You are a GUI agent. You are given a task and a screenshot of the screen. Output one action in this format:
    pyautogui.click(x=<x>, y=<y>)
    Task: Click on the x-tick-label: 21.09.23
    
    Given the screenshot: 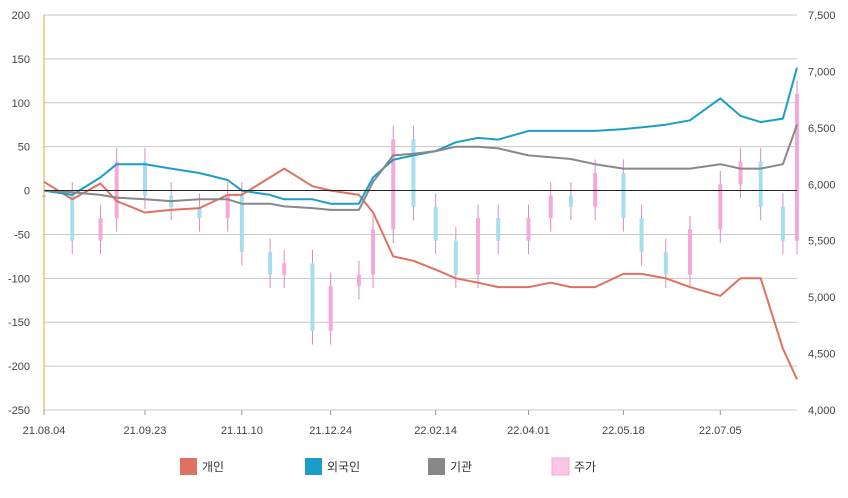 What is the action you would take?
    pyautogui.click(x=145, y=431)
    